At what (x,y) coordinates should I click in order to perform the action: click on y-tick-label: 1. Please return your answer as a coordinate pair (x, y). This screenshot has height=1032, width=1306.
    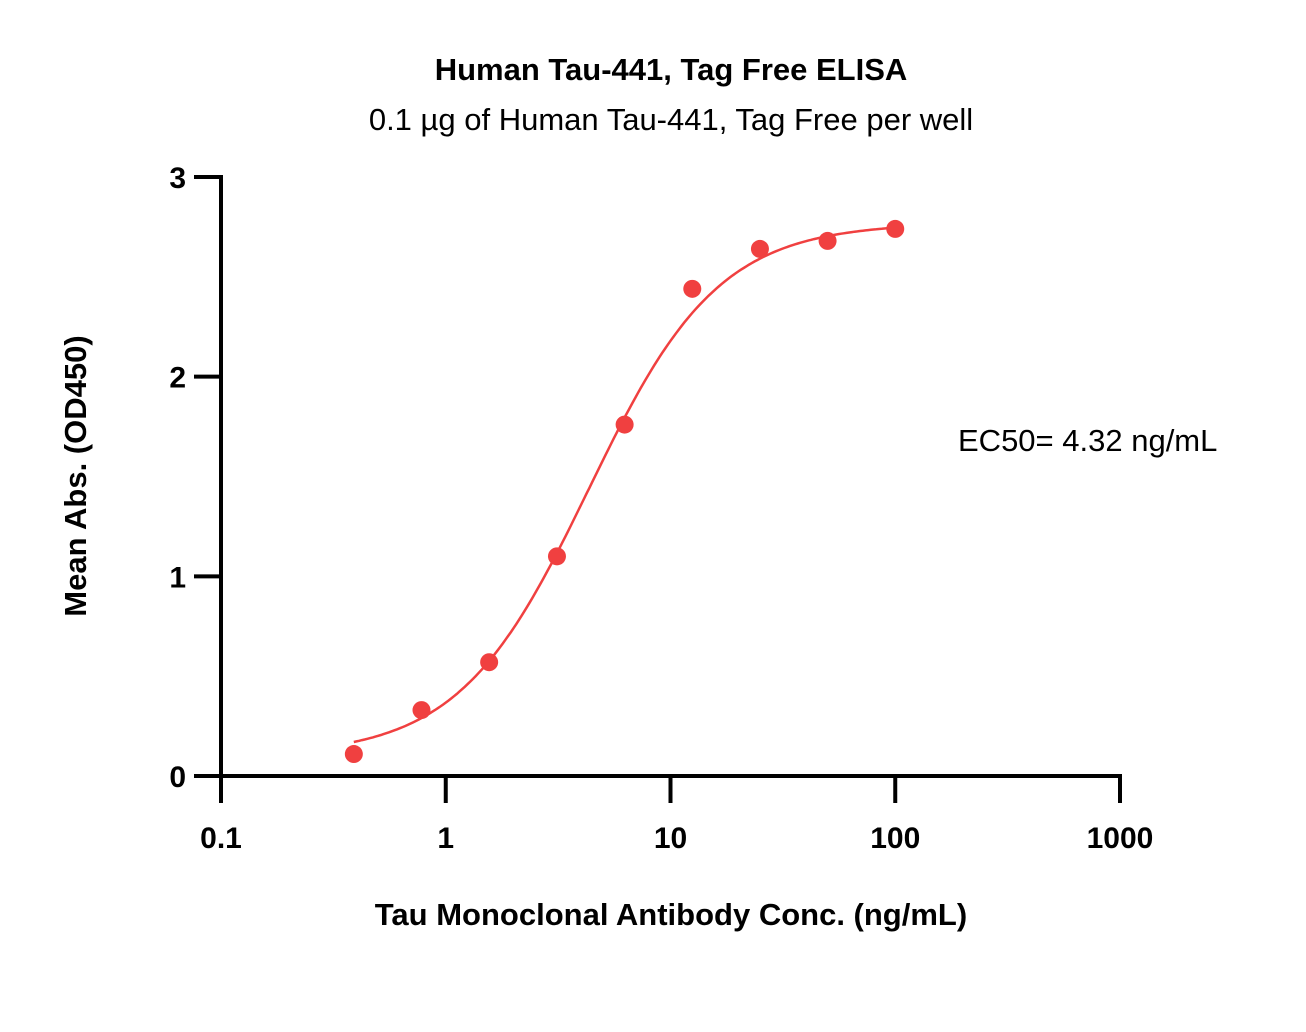
    Looking at the image, I should click on (177, 577).